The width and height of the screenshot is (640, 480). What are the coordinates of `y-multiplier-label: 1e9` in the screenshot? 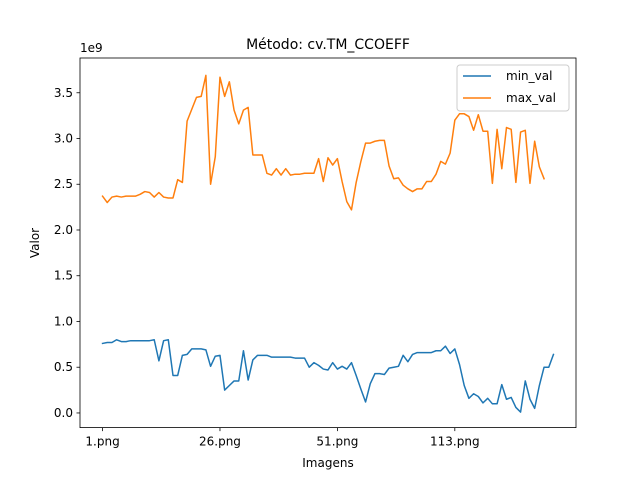 It's located at (91, 48).